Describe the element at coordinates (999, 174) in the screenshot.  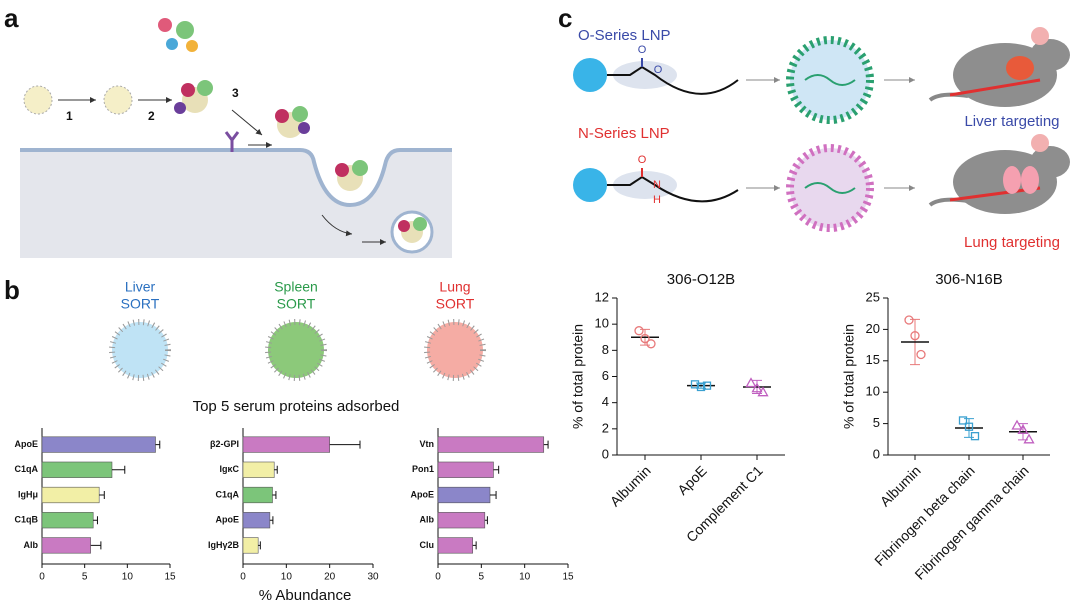
I see `mouse` at that location.